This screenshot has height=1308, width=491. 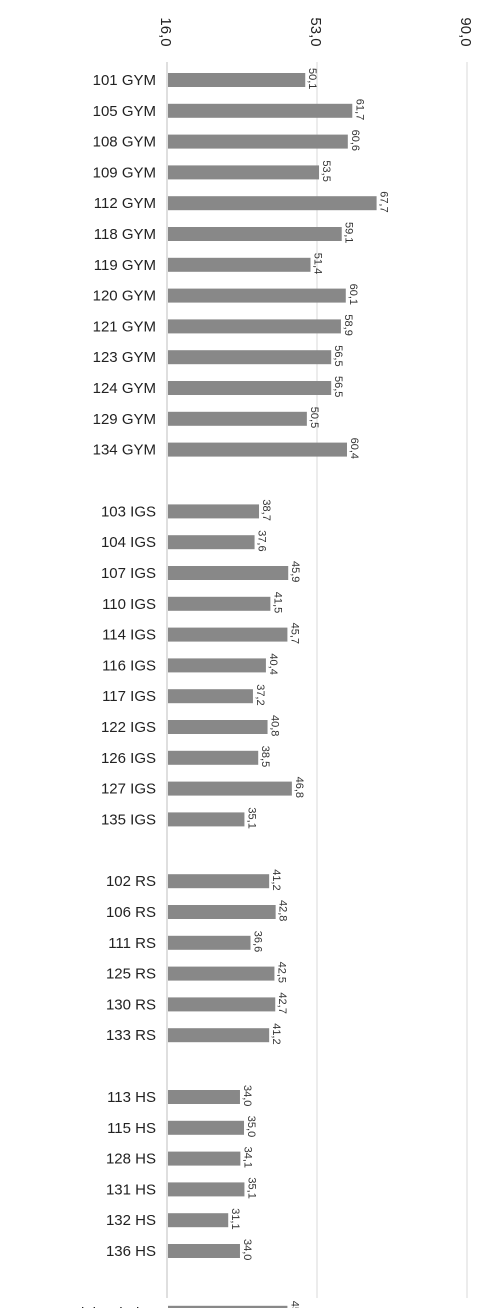 I want to click on category-label: 105 GYM, so click(x=124, y=111).